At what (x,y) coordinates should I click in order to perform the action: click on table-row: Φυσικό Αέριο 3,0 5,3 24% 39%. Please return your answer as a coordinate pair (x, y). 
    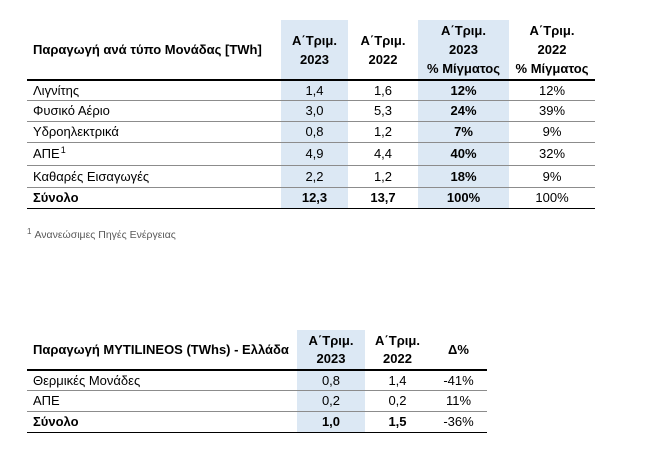
    Looking at the image, I should click on (311, 111).